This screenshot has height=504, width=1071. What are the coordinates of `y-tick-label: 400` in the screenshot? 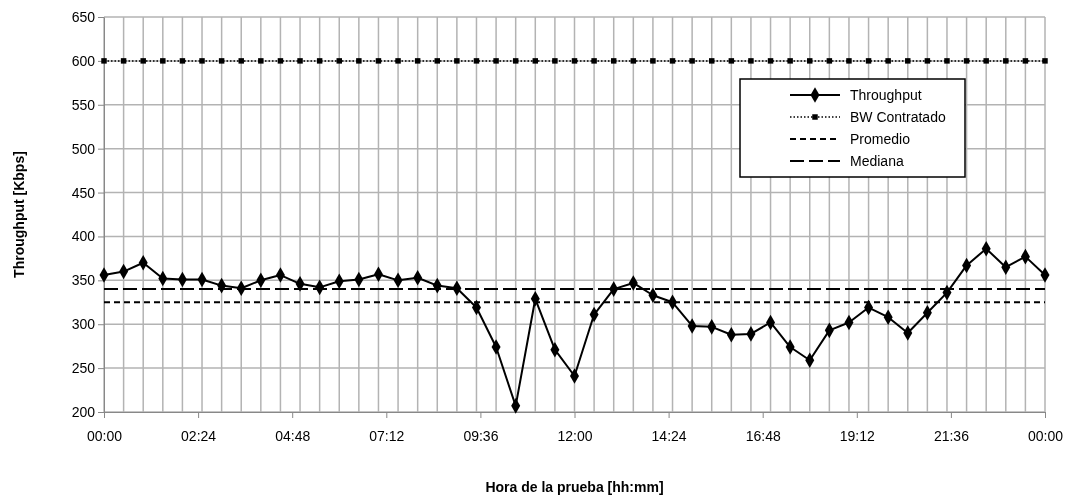 It's located at (83, 236).